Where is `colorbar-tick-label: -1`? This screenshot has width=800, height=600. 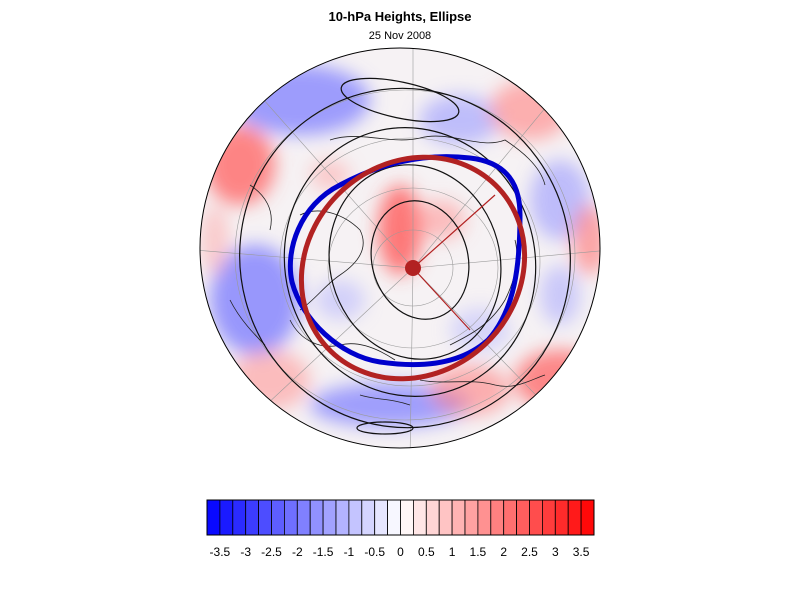 colorbar-tick-label: -1 is located at coordinates (349, 552).